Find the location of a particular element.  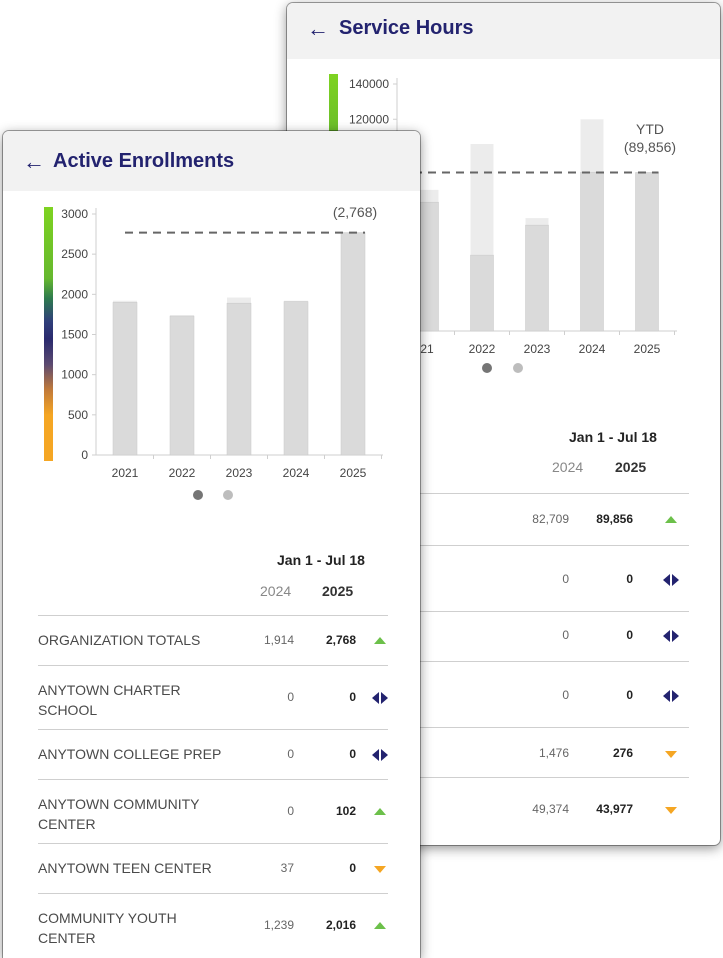

table-row: COMMUNITY YOUTH CENTER 1,239 2,016 is located at coordinates (213, 925).